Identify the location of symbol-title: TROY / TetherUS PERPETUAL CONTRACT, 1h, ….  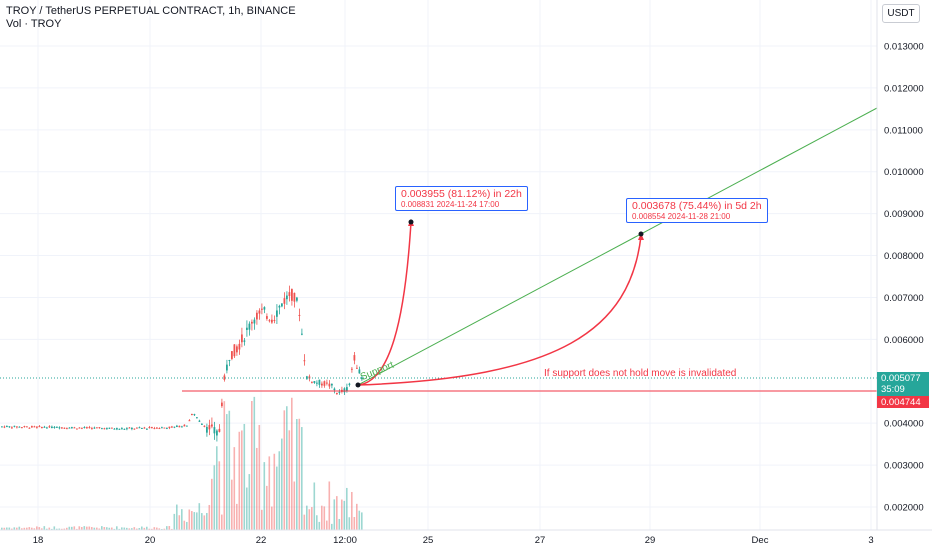
(151, 11).